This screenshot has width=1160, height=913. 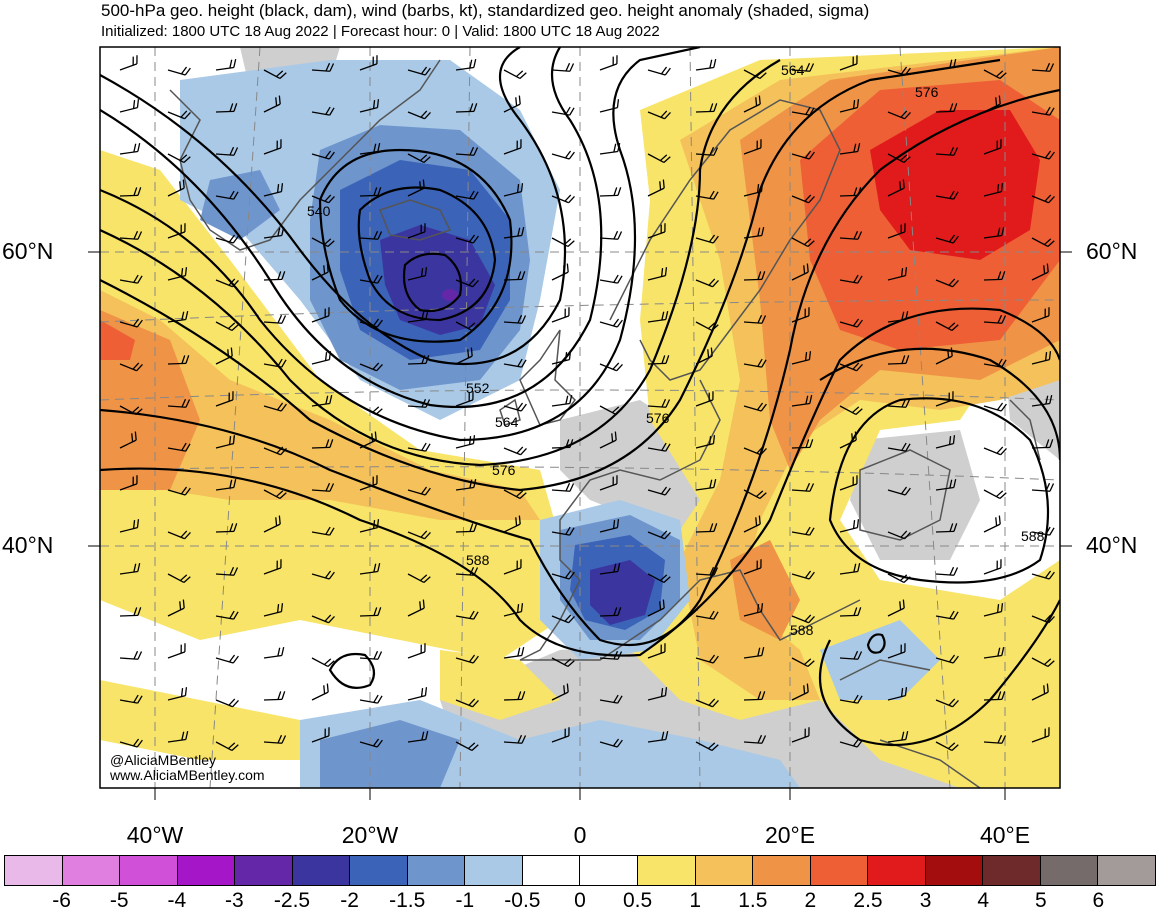 What do you see at coordinates (1040, 900) in the screenshot?
I see `colorbar-tick-label: 5` at bounding box center [1040, 900].